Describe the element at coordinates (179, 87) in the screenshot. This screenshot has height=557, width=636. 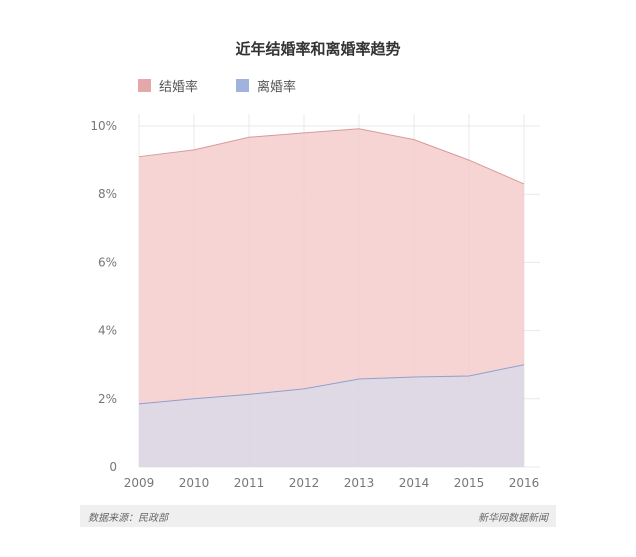
I see `legend-label-marriage: 结婚率` at that location.